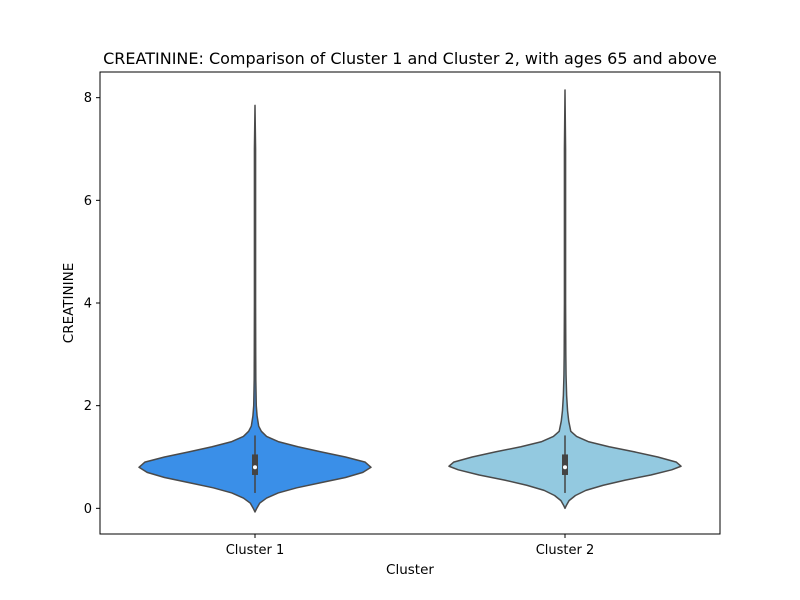 This screenshot has width=800, height=600. I want to click on y-axis-label: CREATININE, so click(69, 303).